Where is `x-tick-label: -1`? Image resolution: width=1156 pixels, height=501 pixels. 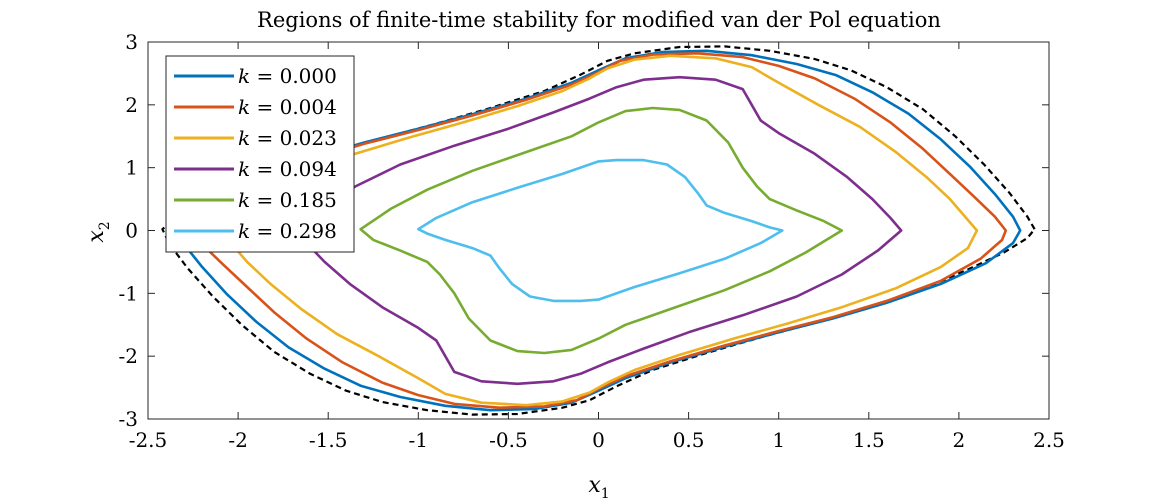 x-tick-label: -1 is located at coordinates (418, 440).